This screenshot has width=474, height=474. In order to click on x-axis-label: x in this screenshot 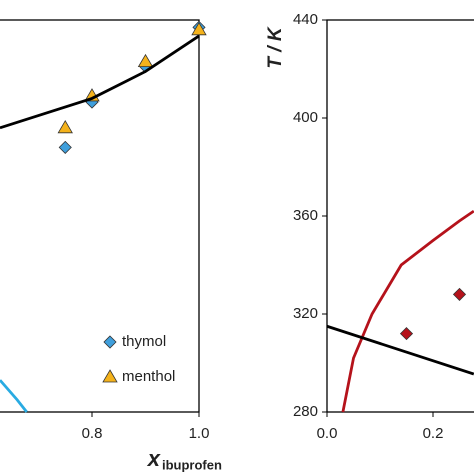, I will do `click(154, 458)`.